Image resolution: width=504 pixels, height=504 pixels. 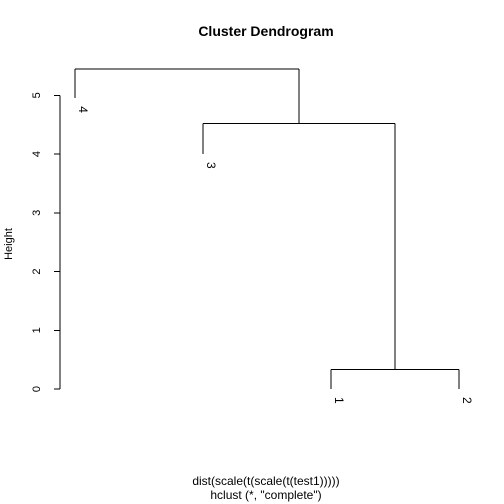 I want to click on leaf-label: 1, so click(x=339, y=400).